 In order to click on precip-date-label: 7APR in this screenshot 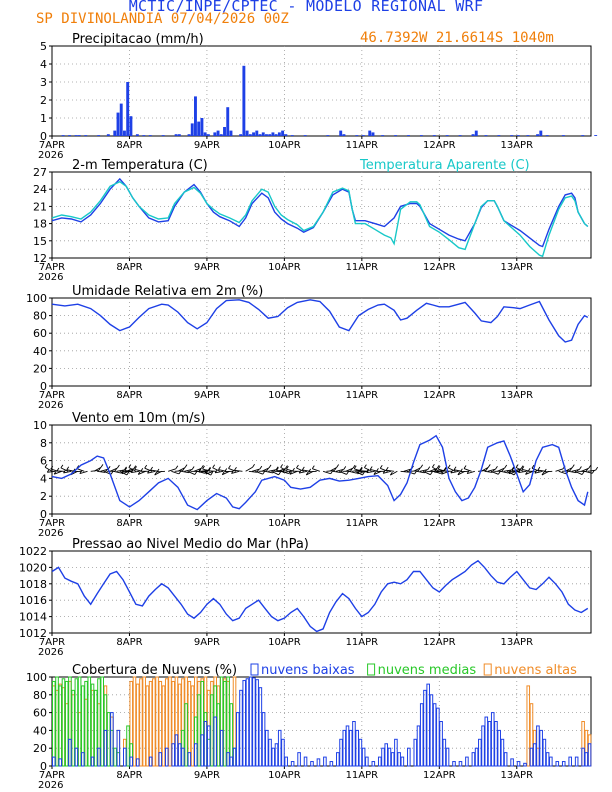, I will do `click(52, 145)`.